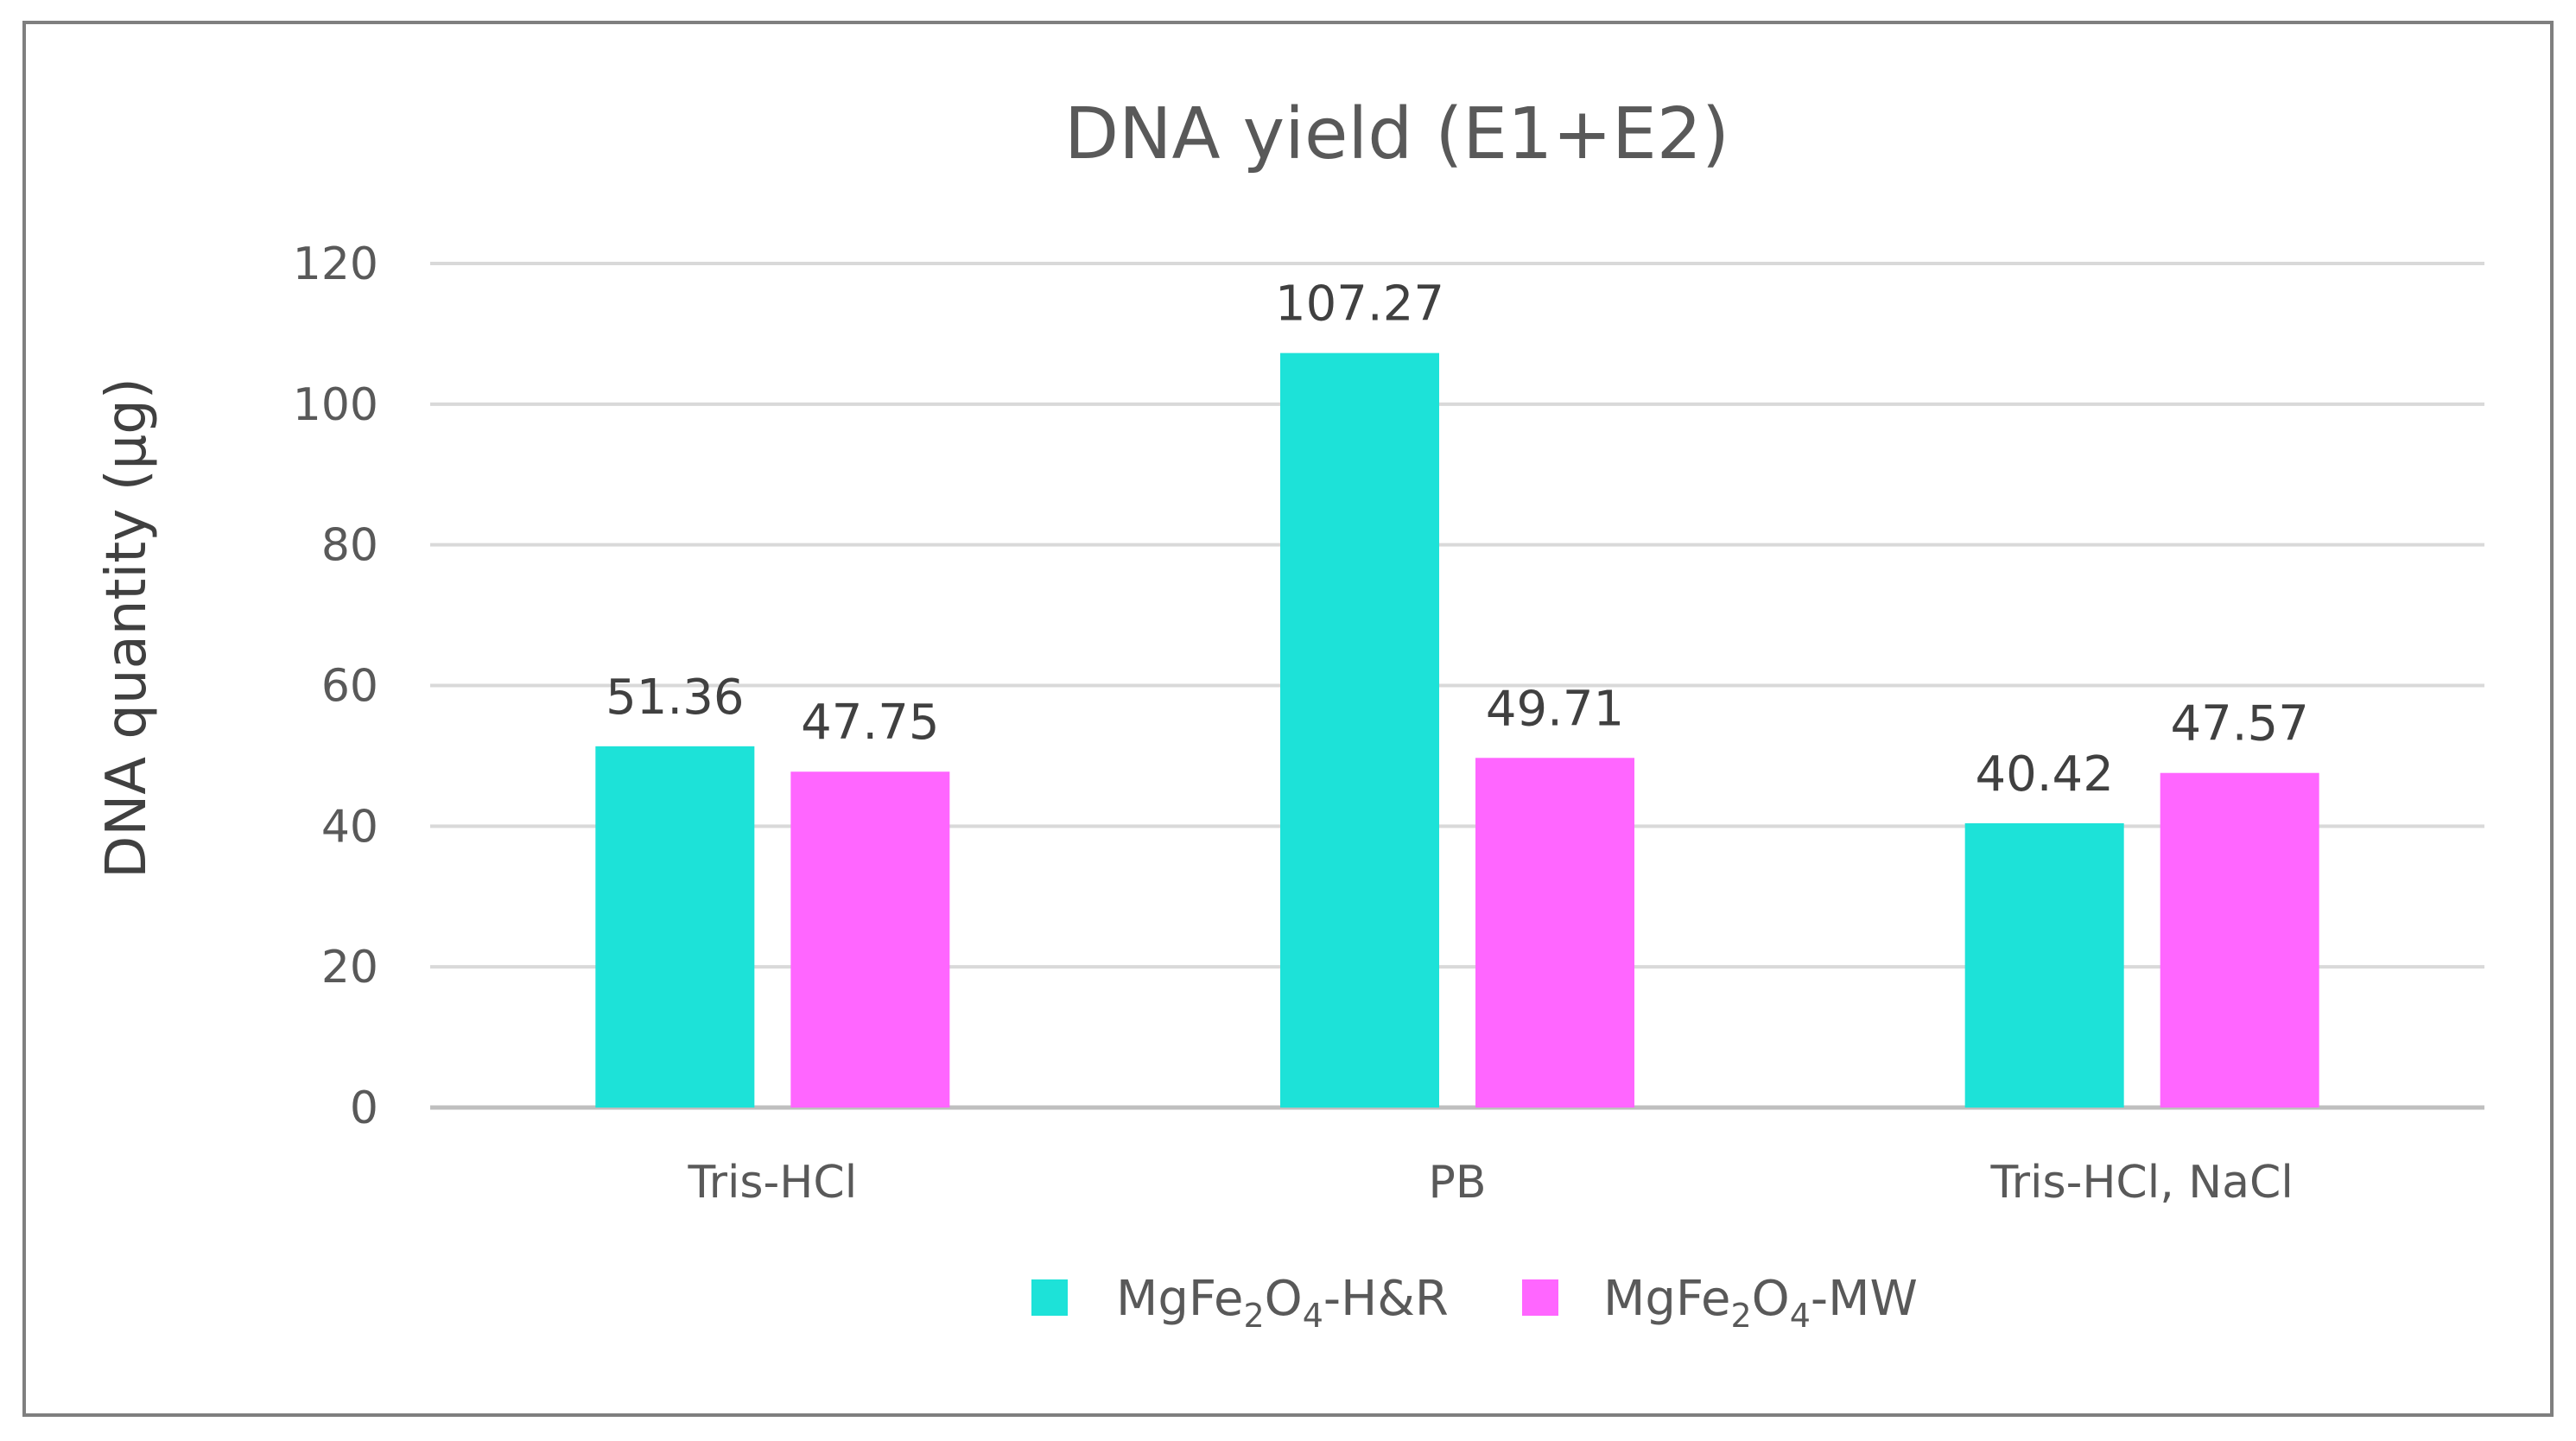 The width and height of the screenshot is (2576, 1441). I want to click on bar-series-2-tris-hcl-nacl, so click(2239, 940).